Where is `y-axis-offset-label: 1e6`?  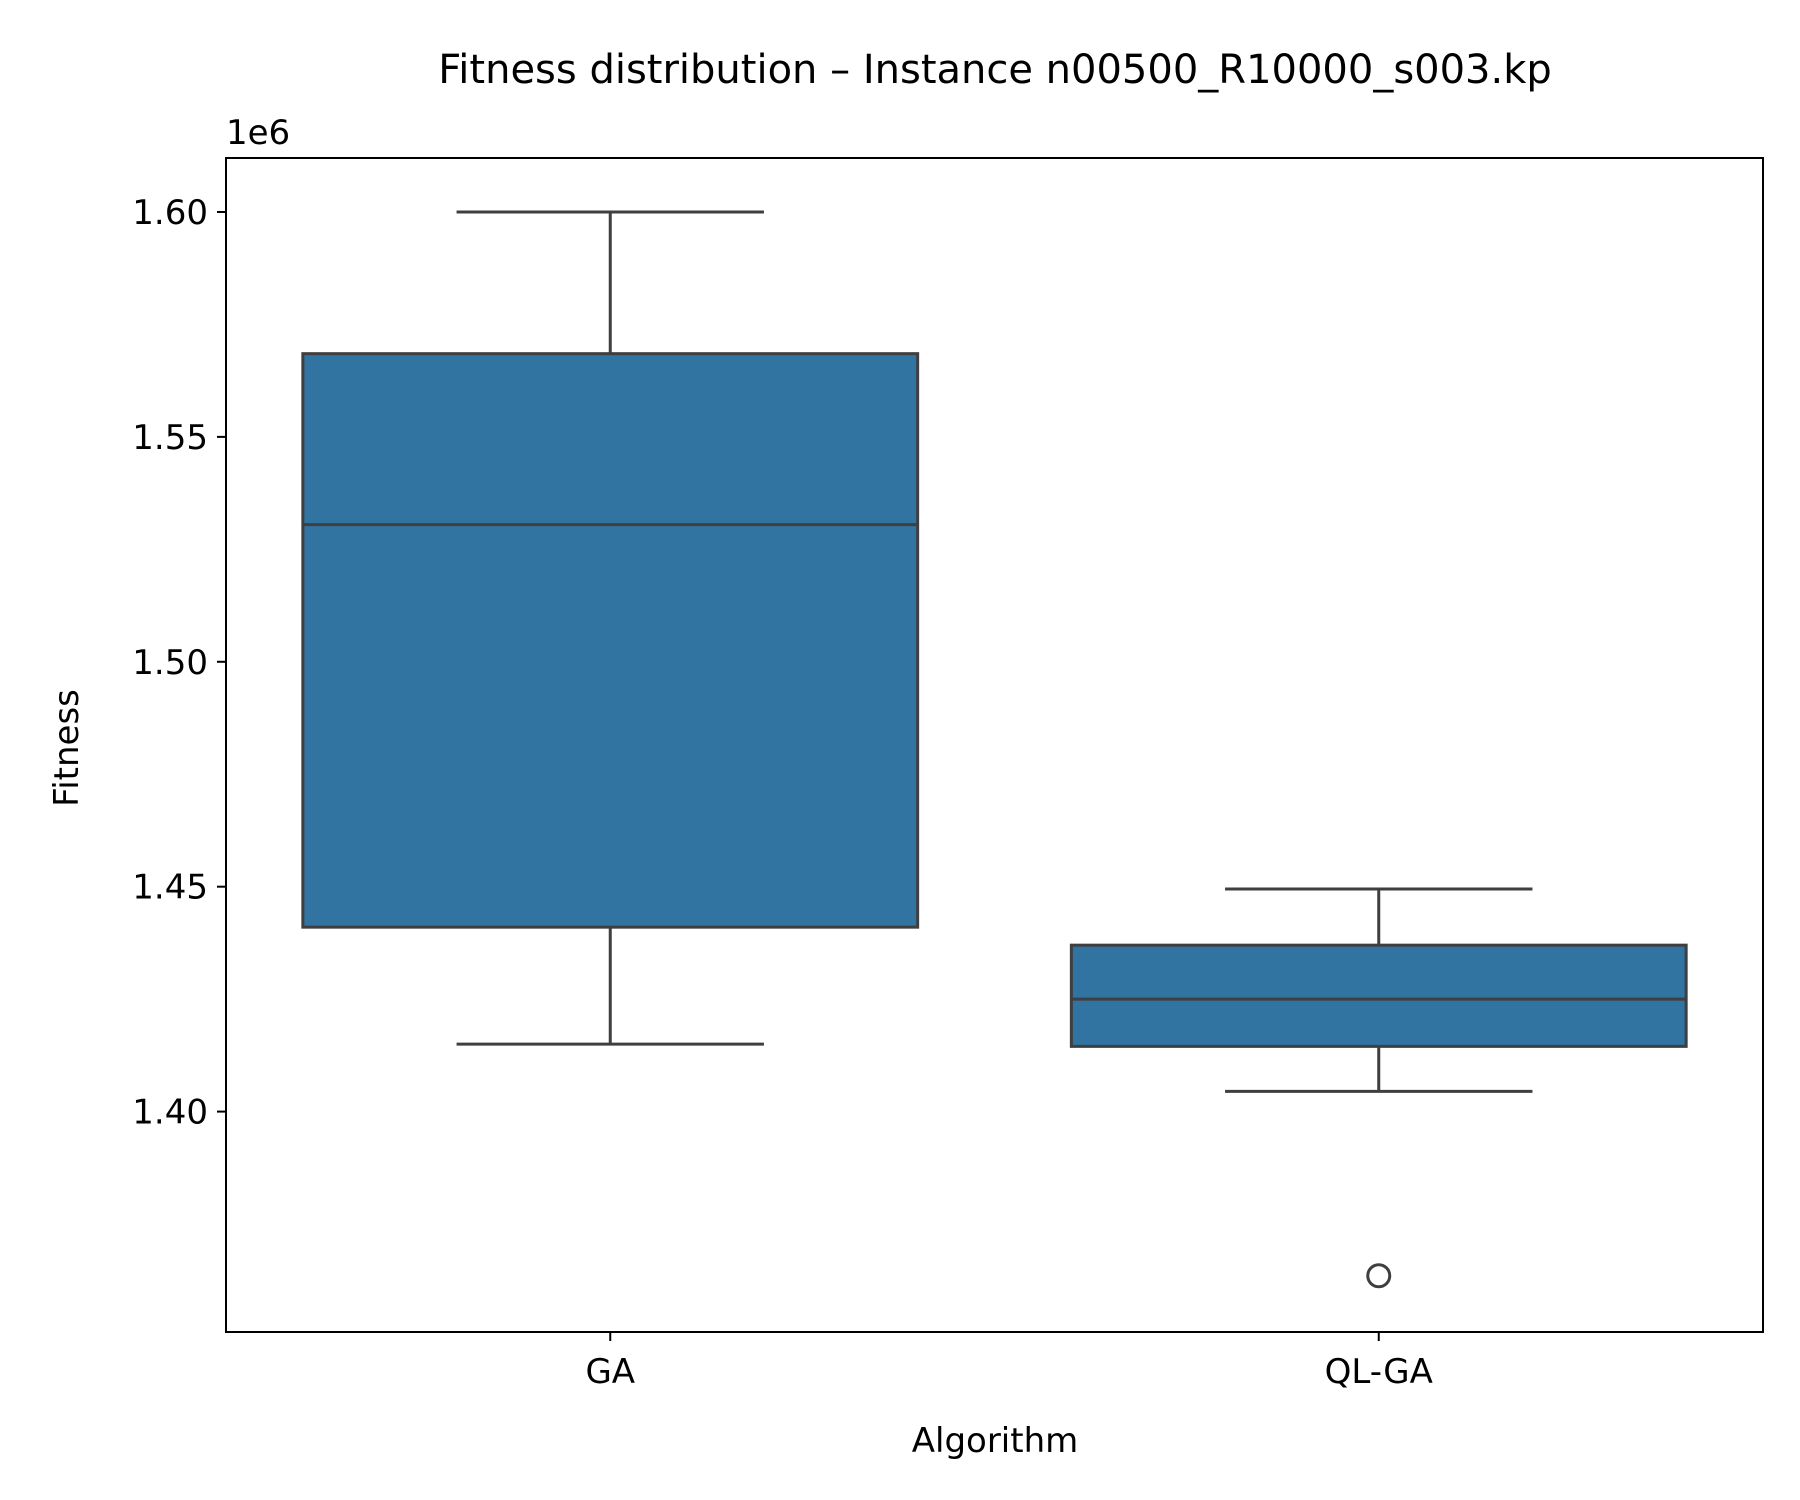 y-axis-offset-label: 1e6 is located at coordinates (258, 133).